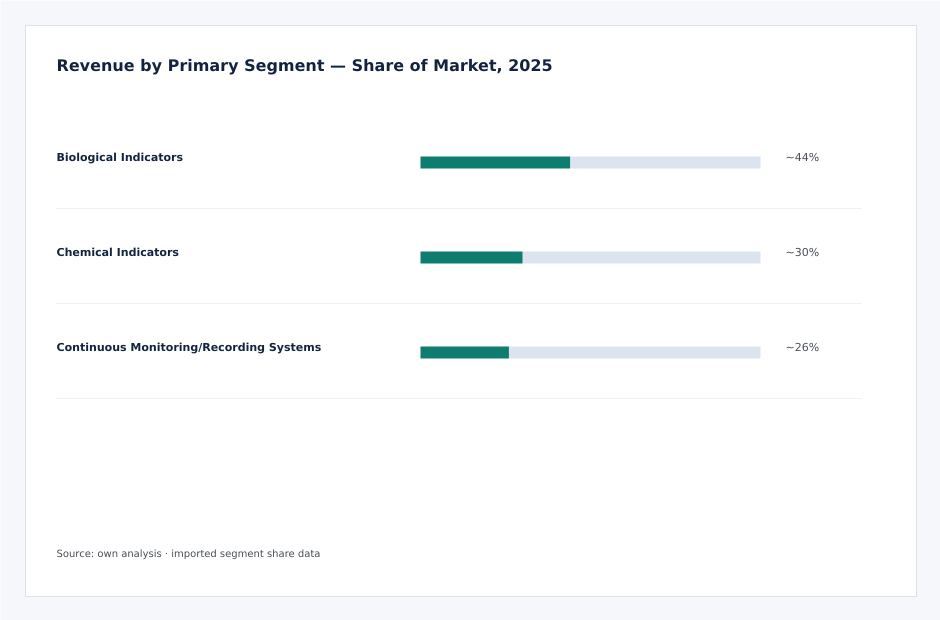 Image resolution: width=940 pixels, height=620 pixels. I want to click on data-label: ~44%, so click(803, 157).